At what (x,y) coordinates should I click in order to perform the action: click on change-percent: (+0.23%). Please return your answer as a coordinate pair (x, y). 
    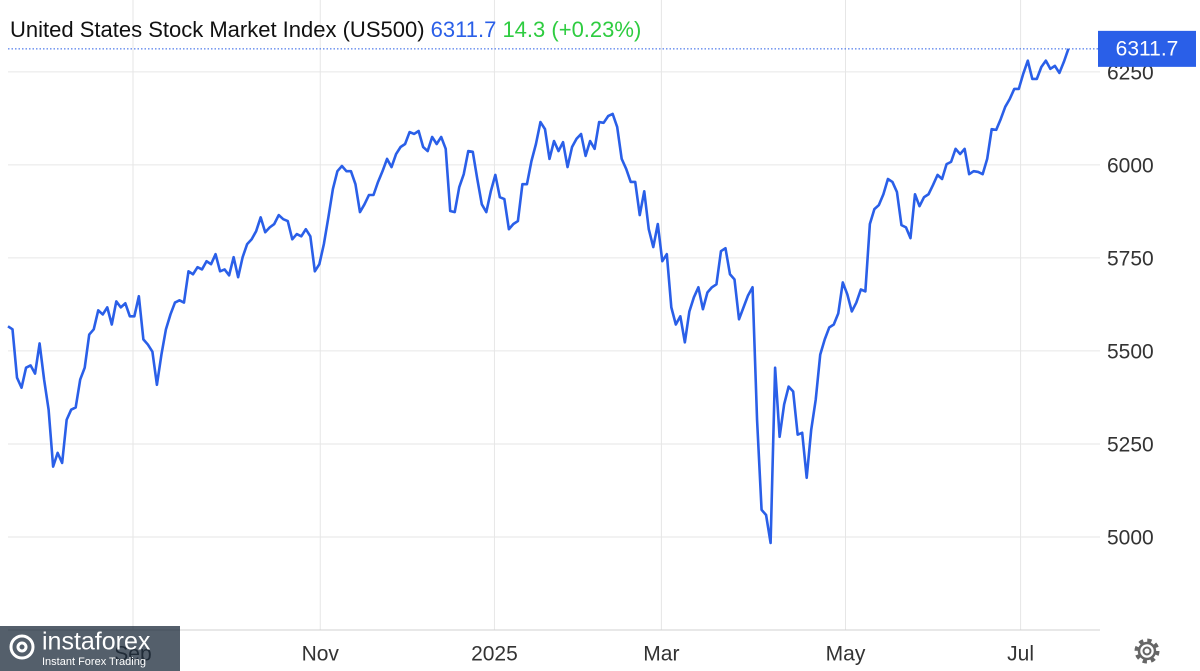
    Looking at the image, I should click on (596, 29).